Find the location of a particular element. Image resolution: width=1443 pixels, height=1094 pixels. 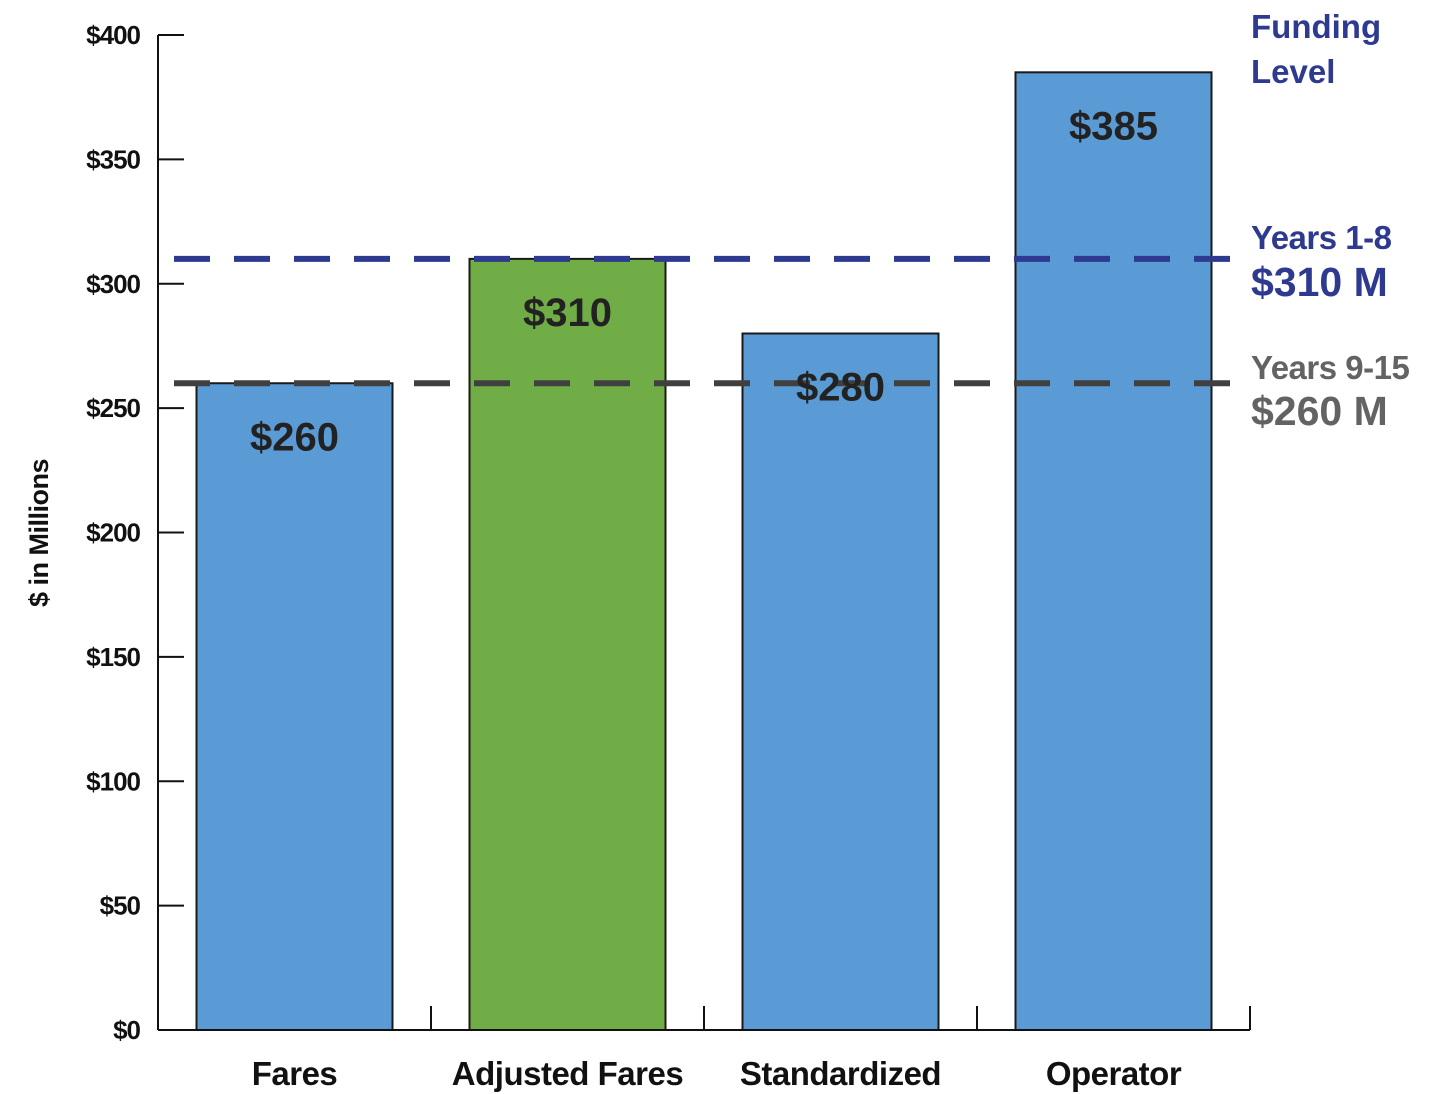

y-tick-label: $350 is located at coordinates (113, 159).